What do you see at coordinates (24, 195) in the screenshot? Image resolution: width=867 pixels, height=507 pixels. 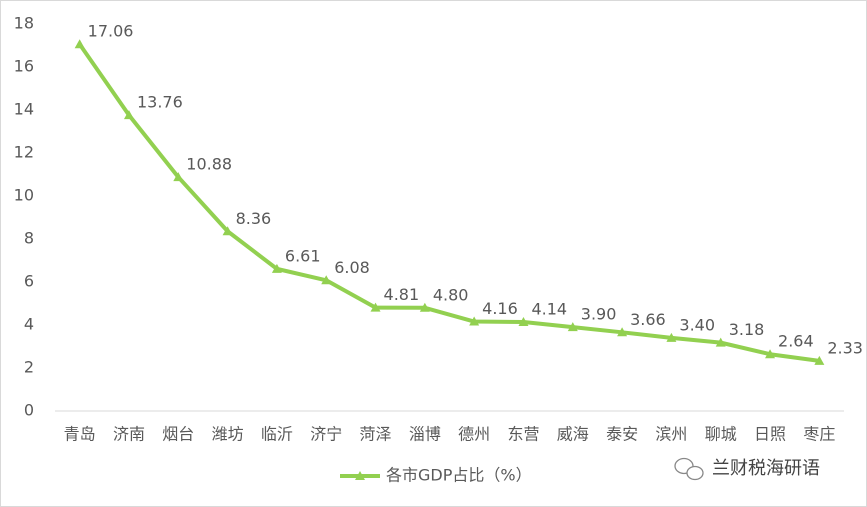 I see `y-tick-label: 10` at bounding box center [24, 195].